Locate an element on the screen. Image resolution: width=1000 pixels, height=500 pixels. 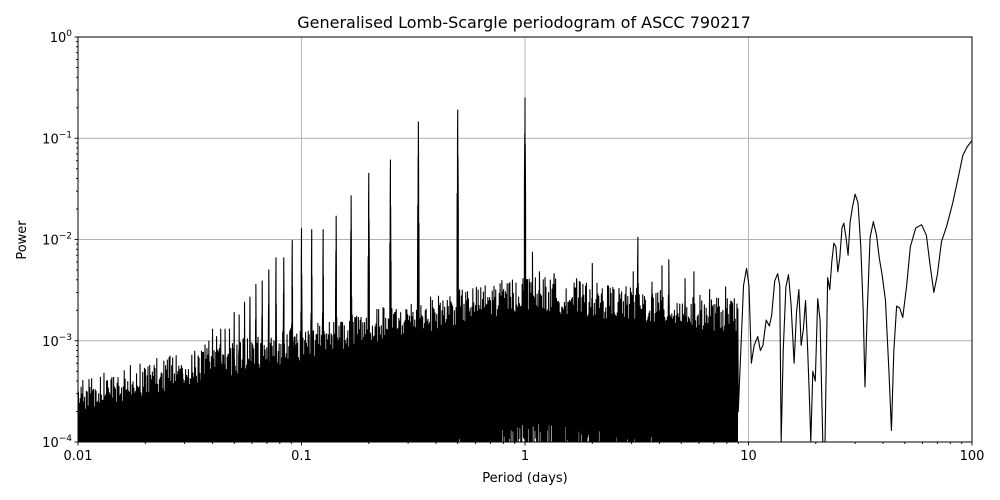
y-tick-label: 10⁻¹ is located at coordinates (57, 138).